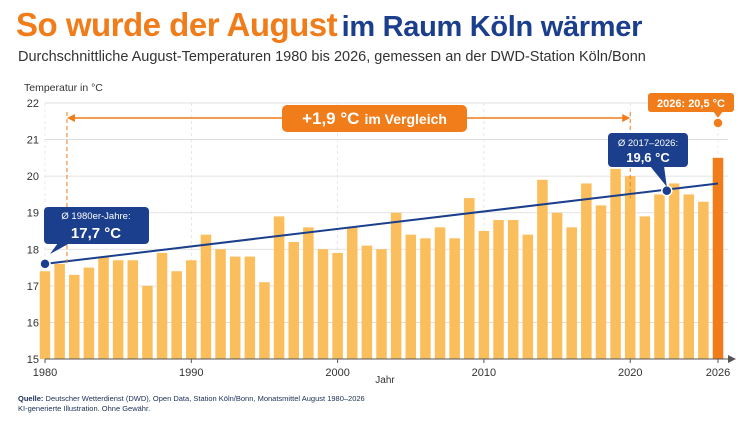  I want to click on y-tick-label: 19, so click(33, 214).